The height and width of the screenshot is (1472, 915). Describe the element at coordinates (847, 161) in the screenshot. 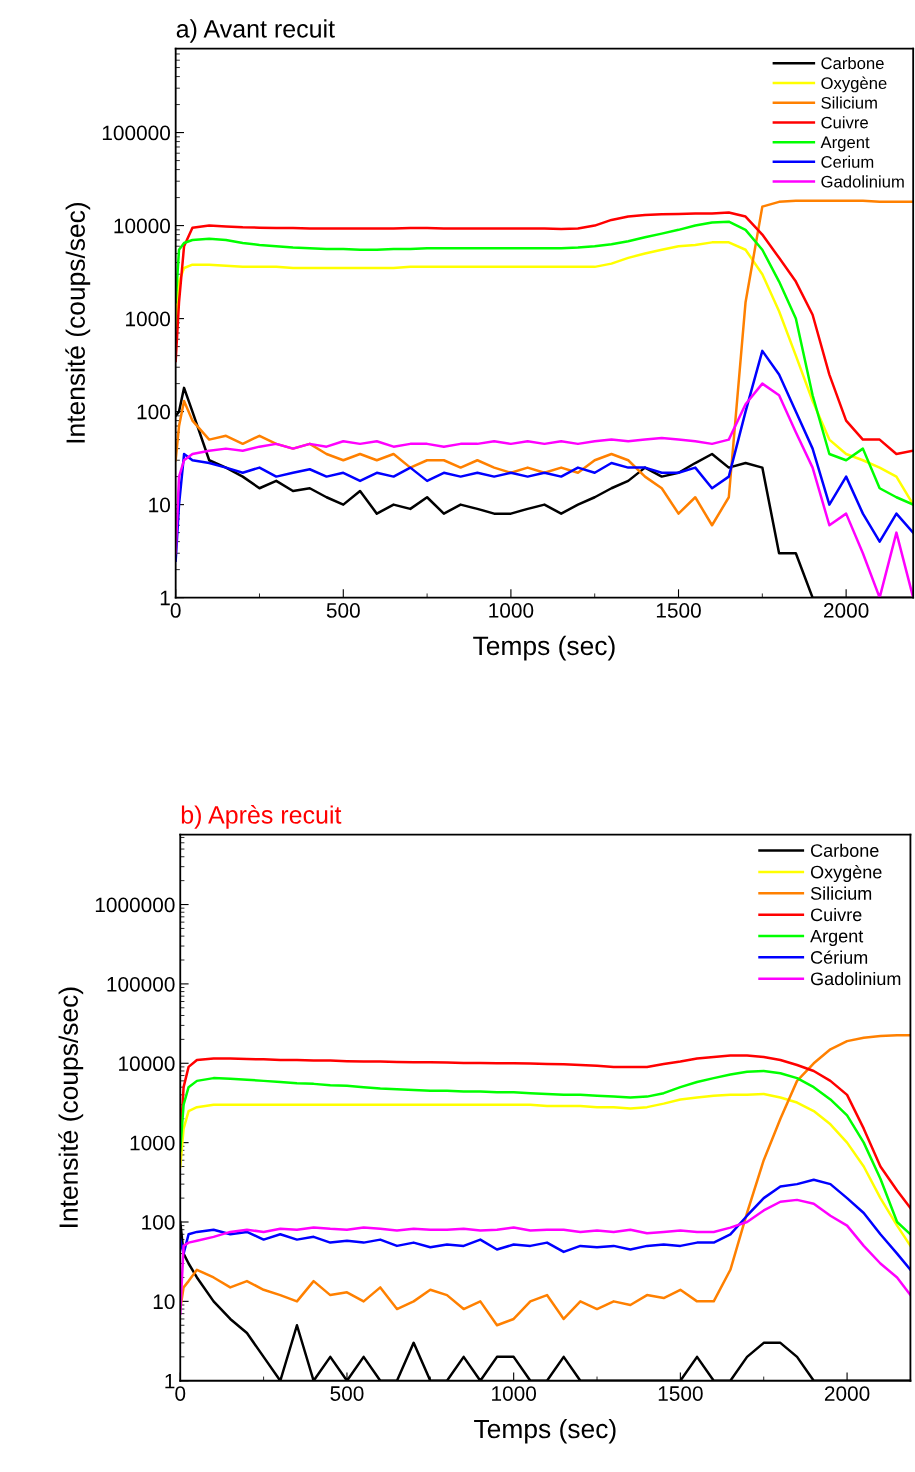

I see `legend-label: Cerium` at that location.